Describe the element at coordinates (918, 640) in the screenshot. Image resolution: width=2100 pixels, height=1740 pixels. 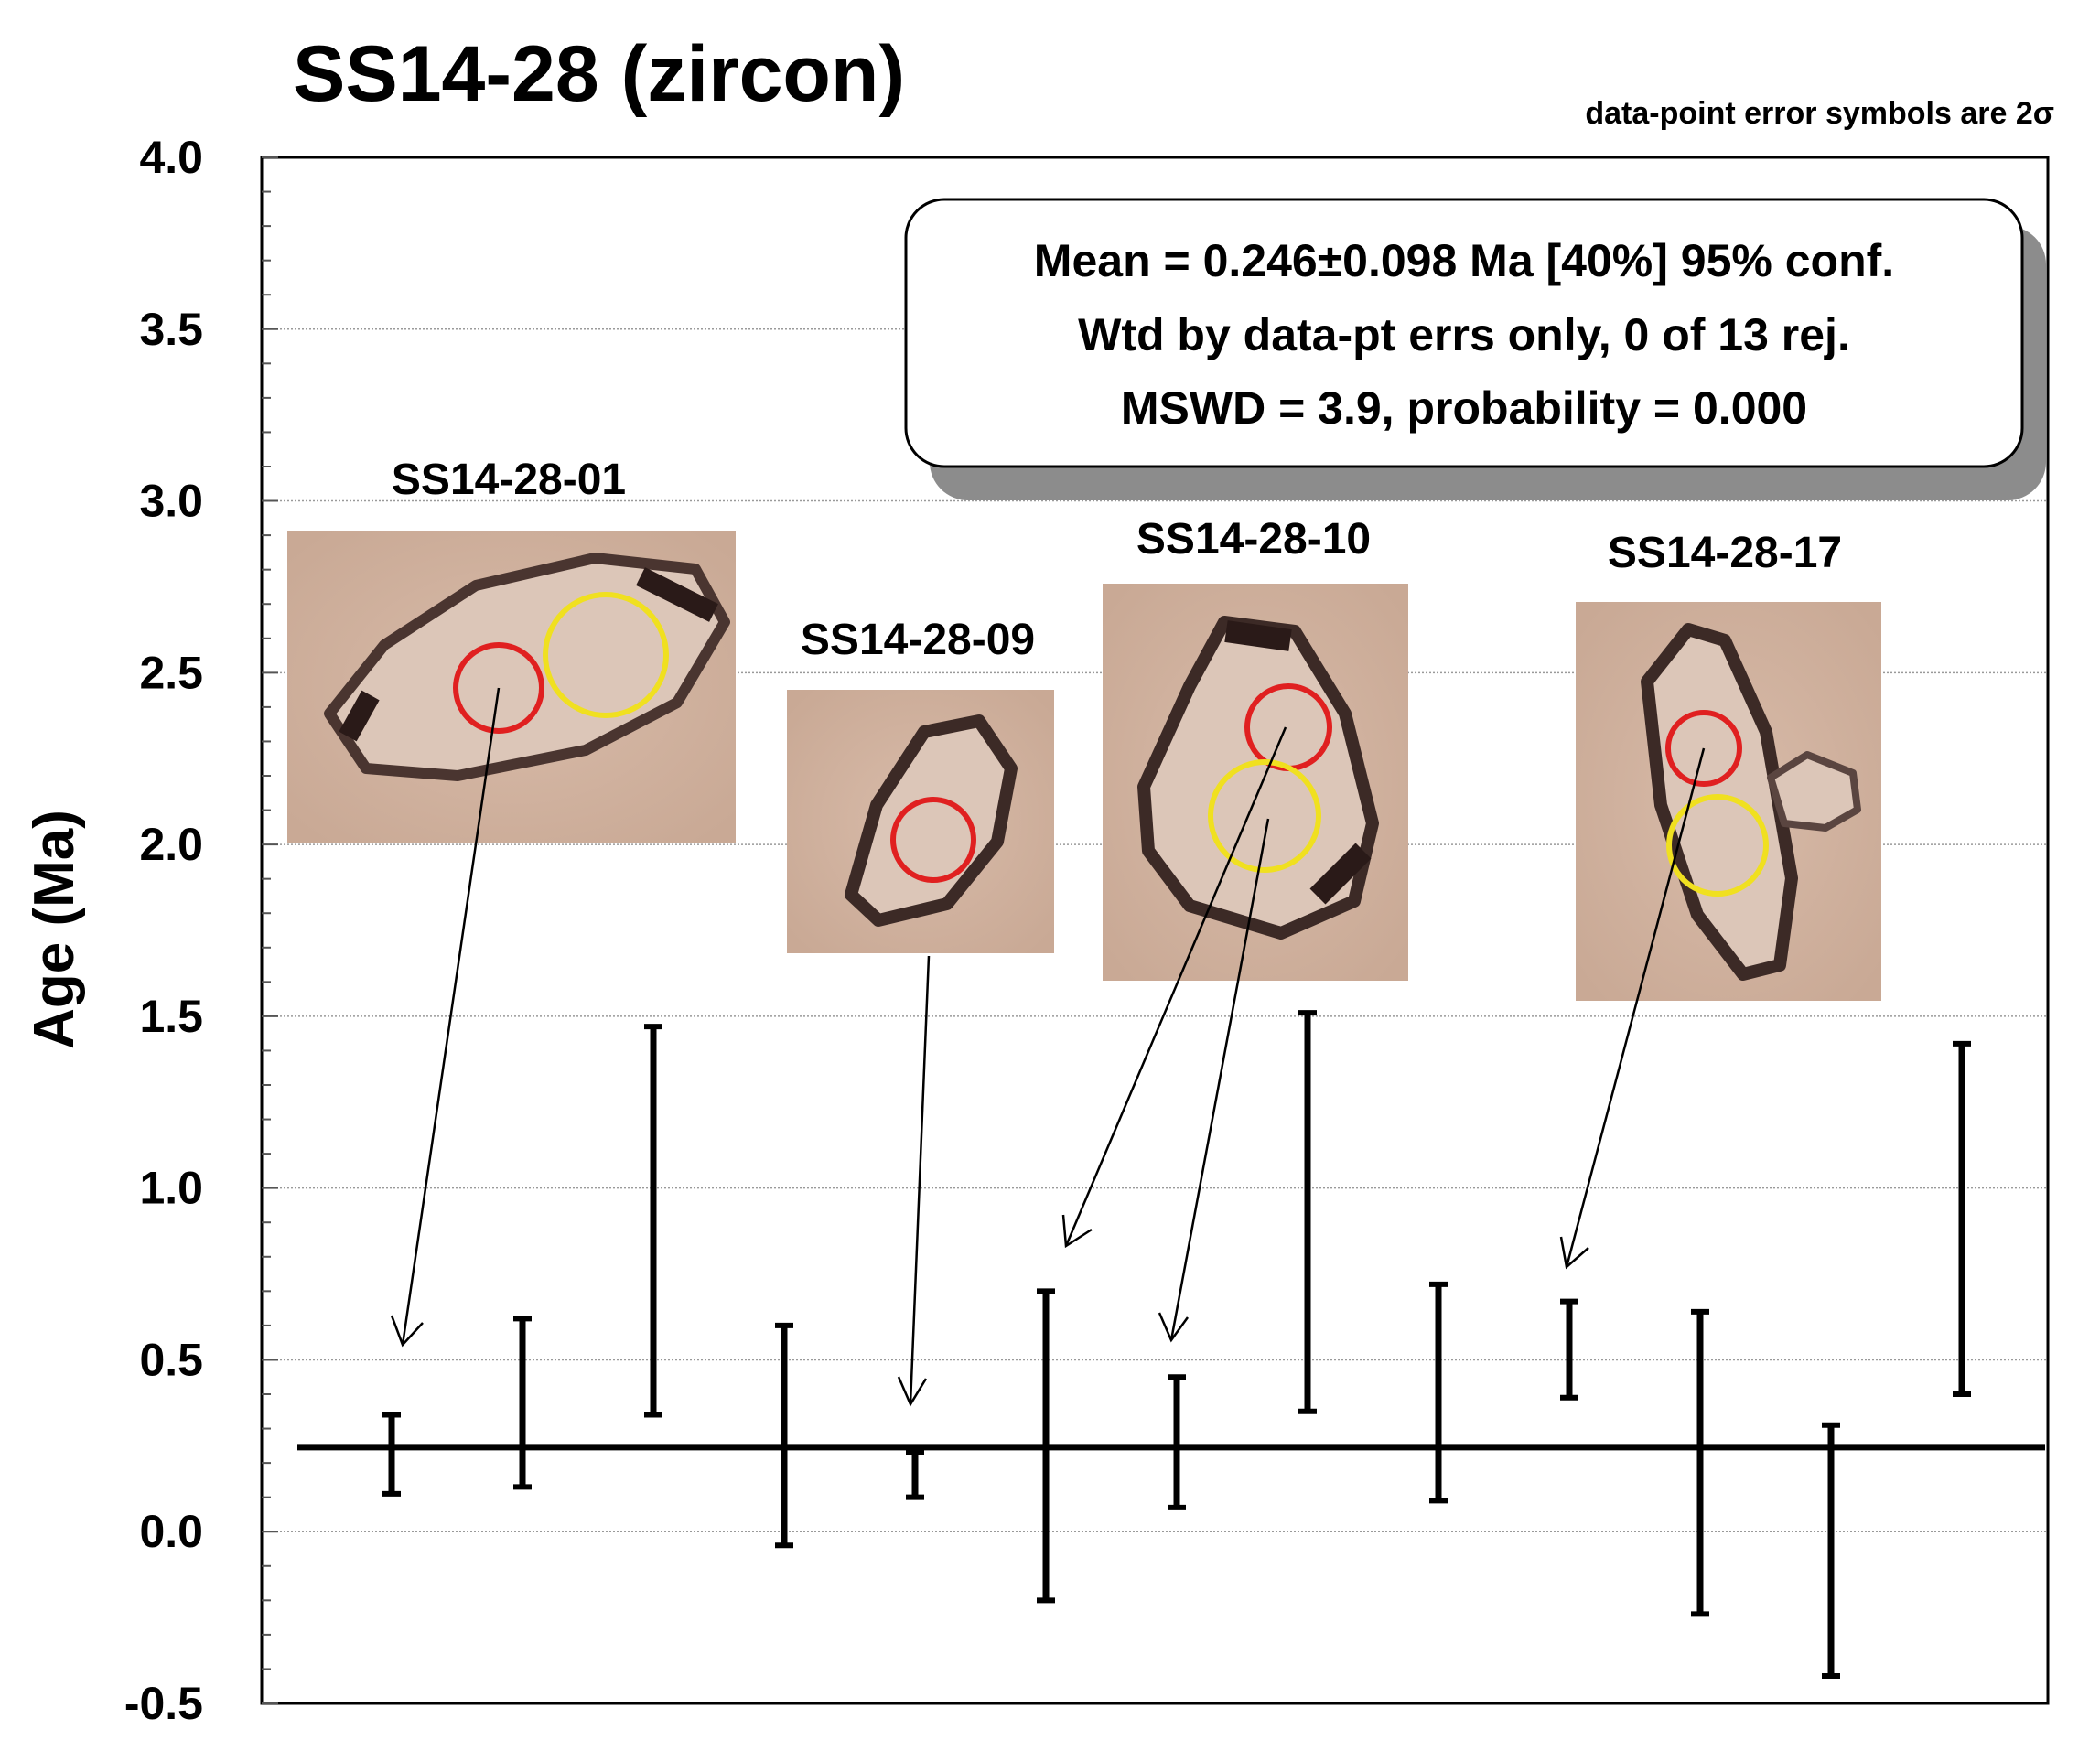
I see `grain-label-09: SS14-28-09` at that location.